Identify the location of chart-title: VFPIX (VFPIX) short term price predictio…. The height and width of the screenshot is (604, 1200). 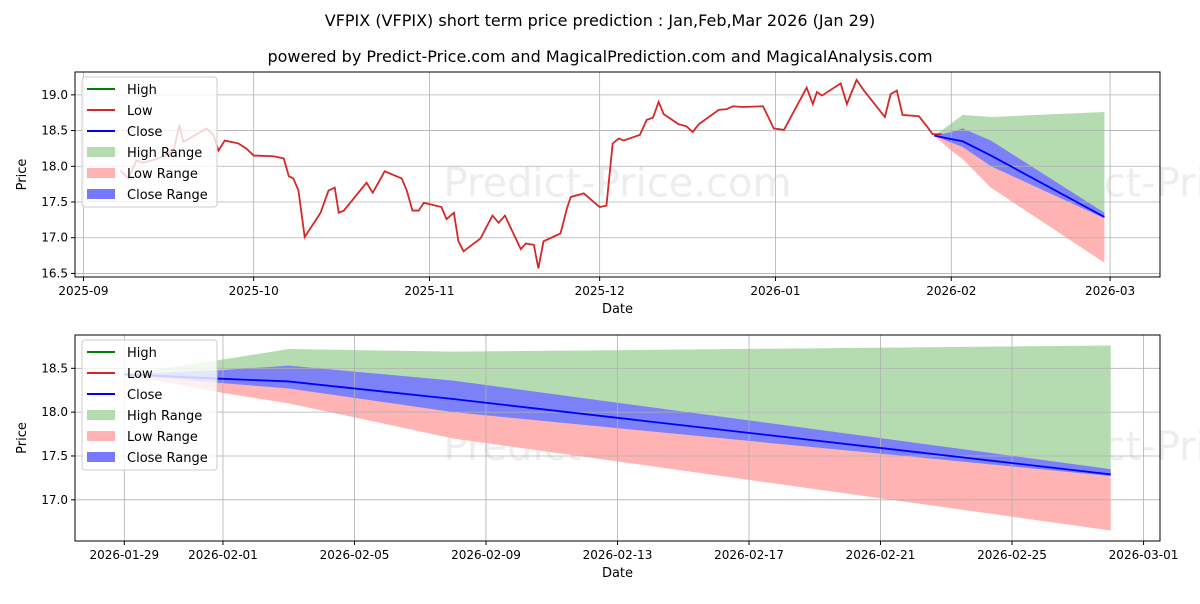
(600, 20).